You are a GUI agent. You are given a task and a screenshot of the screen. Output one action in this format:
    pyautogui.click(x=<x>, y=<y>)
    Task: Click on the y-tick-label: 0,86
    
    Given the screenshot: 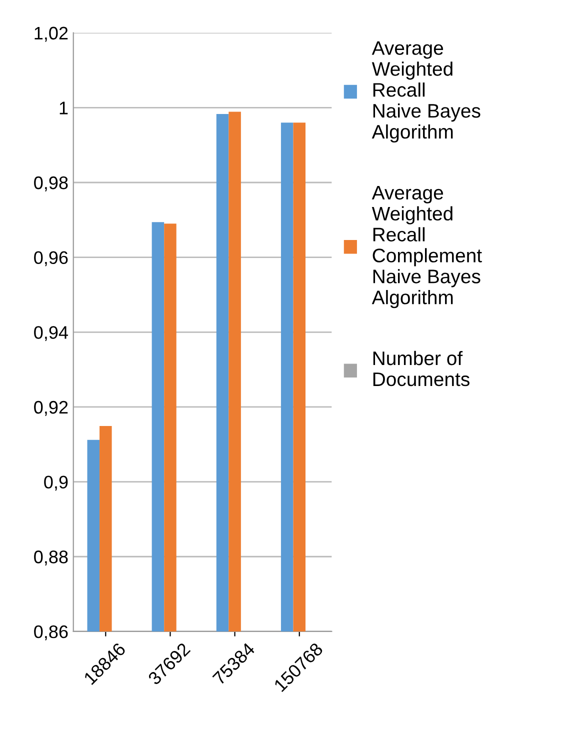 What is the action you would take?
    pyautogui.click(x=51, y=632)
    